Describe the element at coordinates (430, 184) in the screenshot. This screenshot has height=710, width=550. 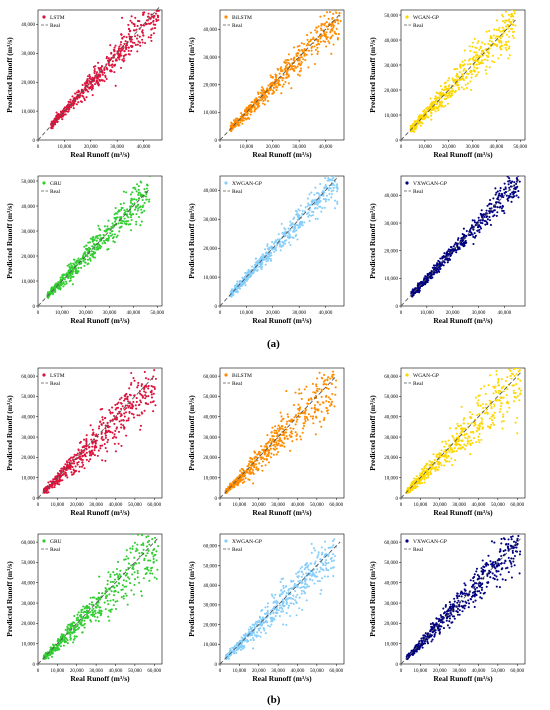
I see `legend-label: VXWGAN-GP` at that location.